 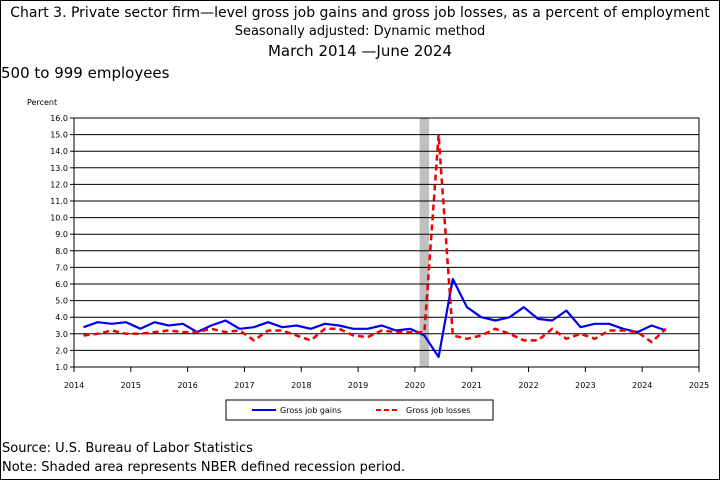 What do you see at coordinates (127, 448) in the screenshot?
I see `source-note: Source: U.S. Bureau of Labor Statistics` at bounding box center [127, 448].